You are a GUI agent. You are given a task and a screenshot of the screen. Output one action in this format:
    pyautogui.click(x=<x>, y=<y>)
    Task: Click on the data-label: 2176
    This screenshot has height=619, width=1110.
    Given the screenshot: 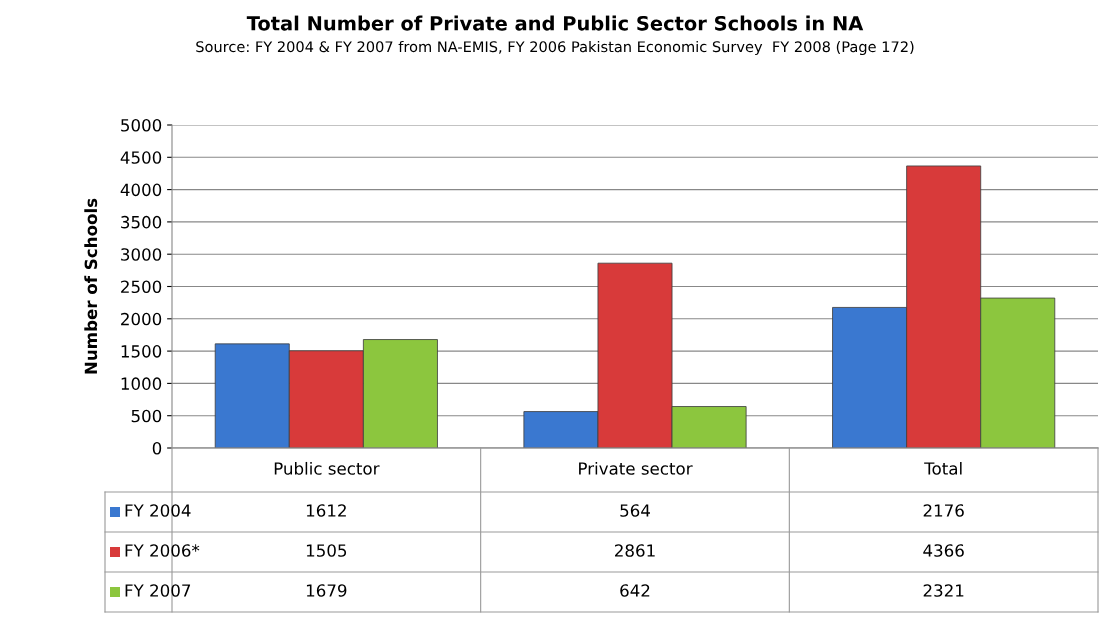 What is the action you would take?
    pyautogui.click(x=943, y=510)
    